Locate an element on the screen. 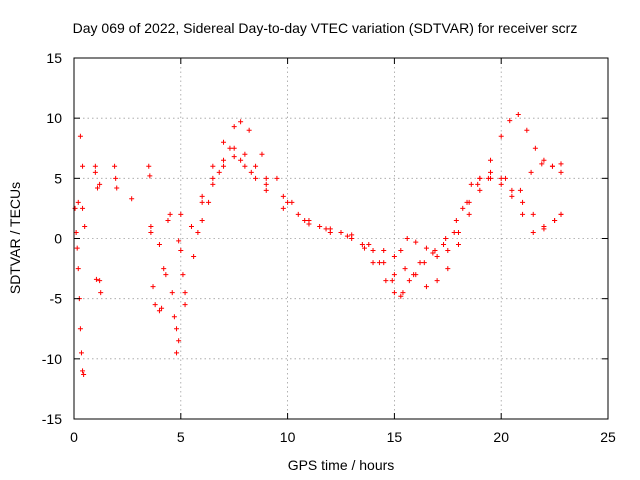  y-tick-label: 0 is located at coordinates (58, 239).